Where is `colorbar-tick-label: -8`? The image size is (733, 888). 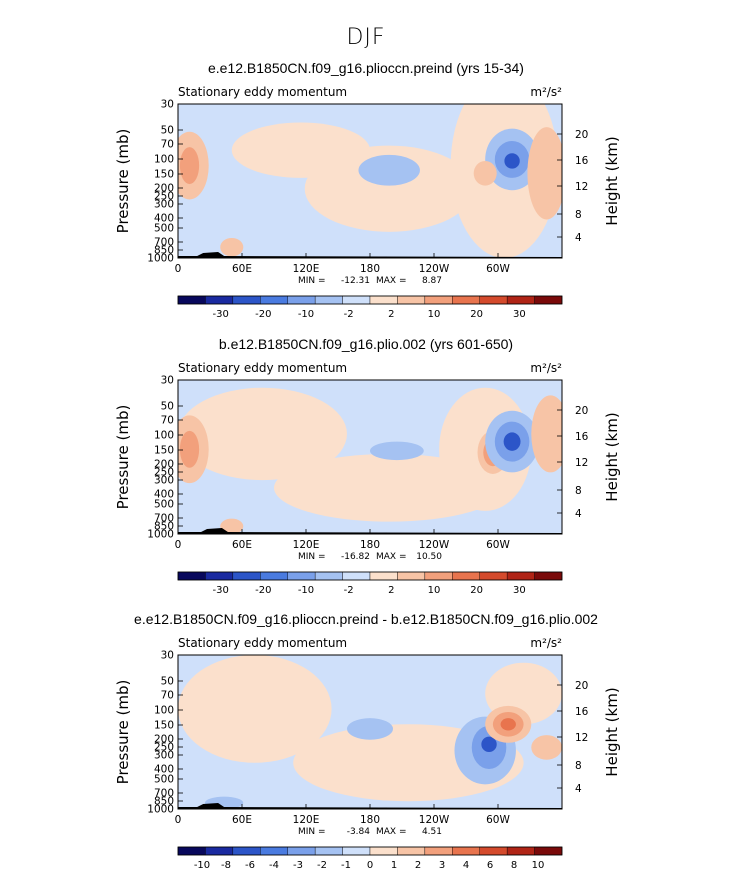 colorbar-tick-label: -8 is located at coordinates (226, 865).